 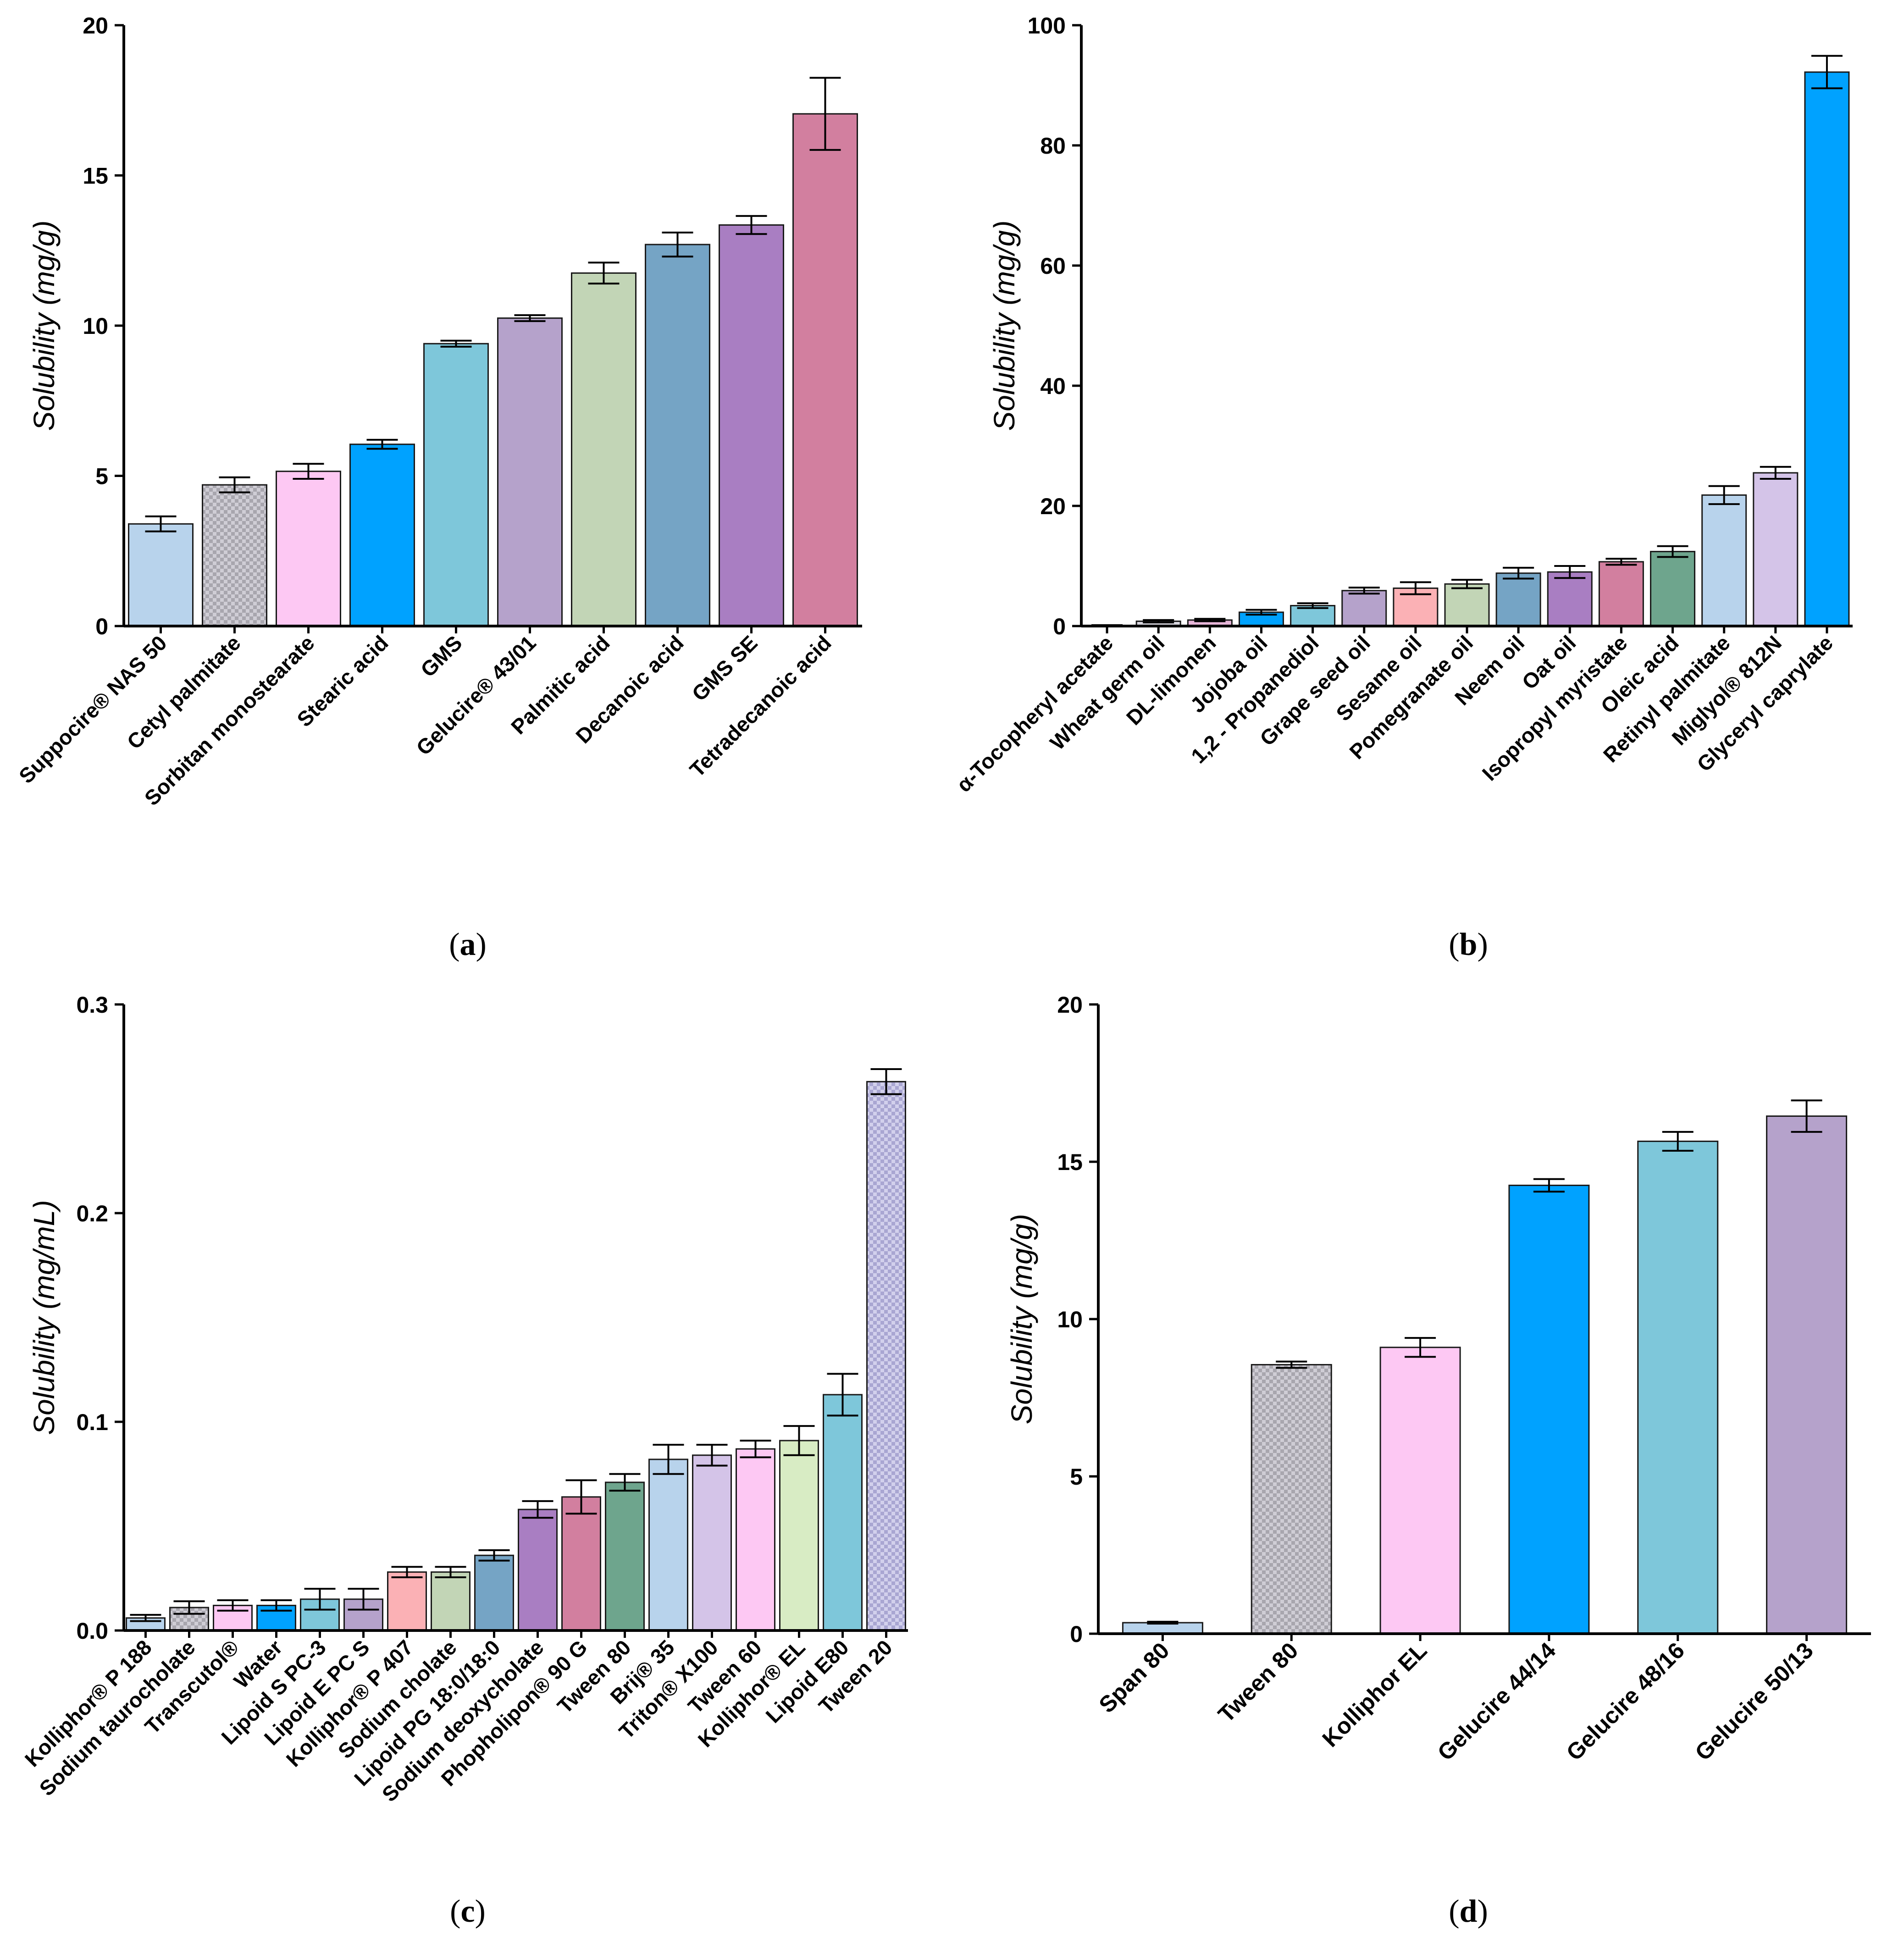 What do you see at coordinates (92, 1631) in the screenshot?
I see `y-tick-label-1: 0.0` at bounding box center [92, 1631].